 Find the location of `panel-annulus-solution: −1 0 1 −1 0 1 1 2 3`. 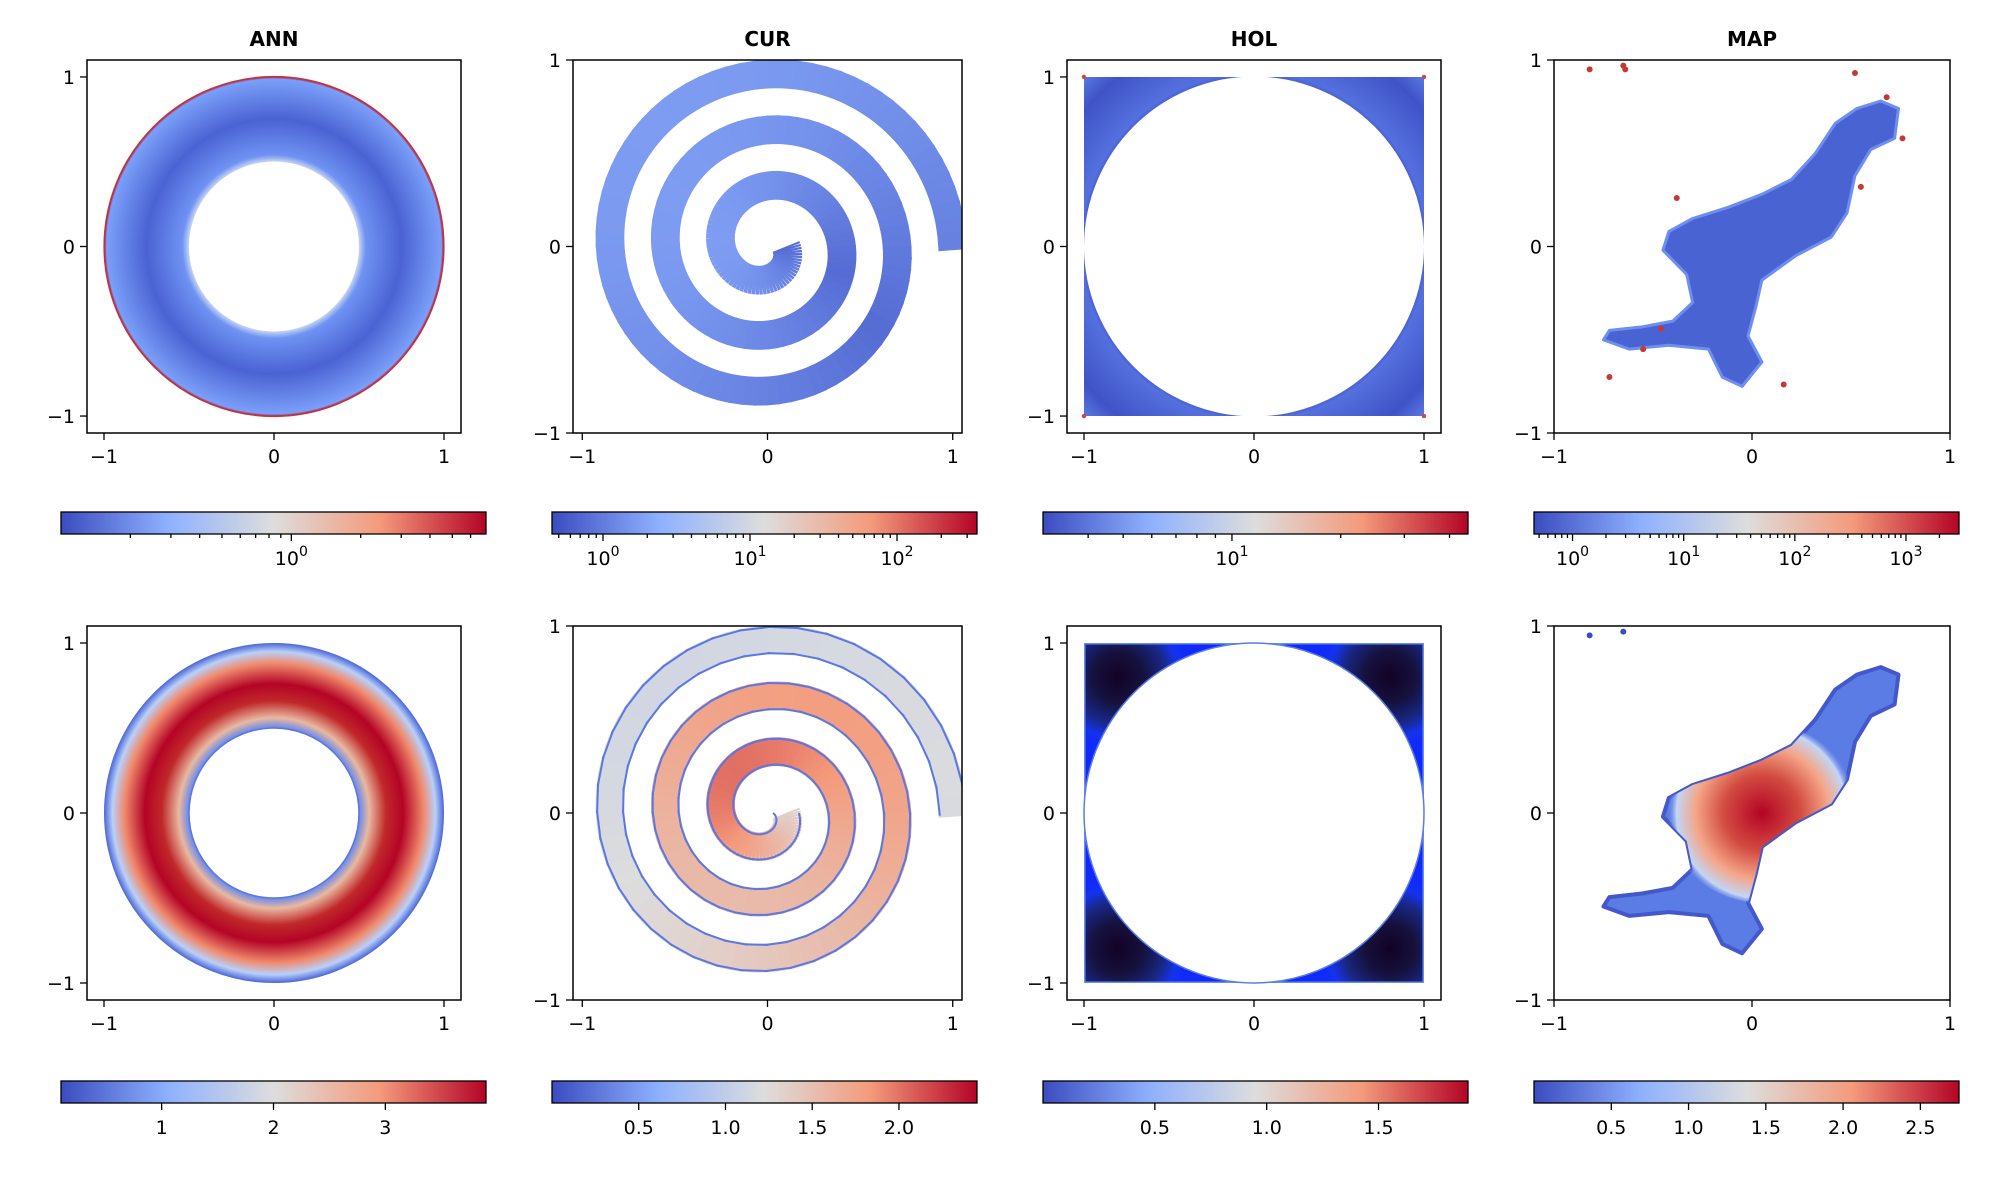

panel-annulus-solution: −1 0 1 −1 0 1 1 2 3 is located at coordinates (267, 882).